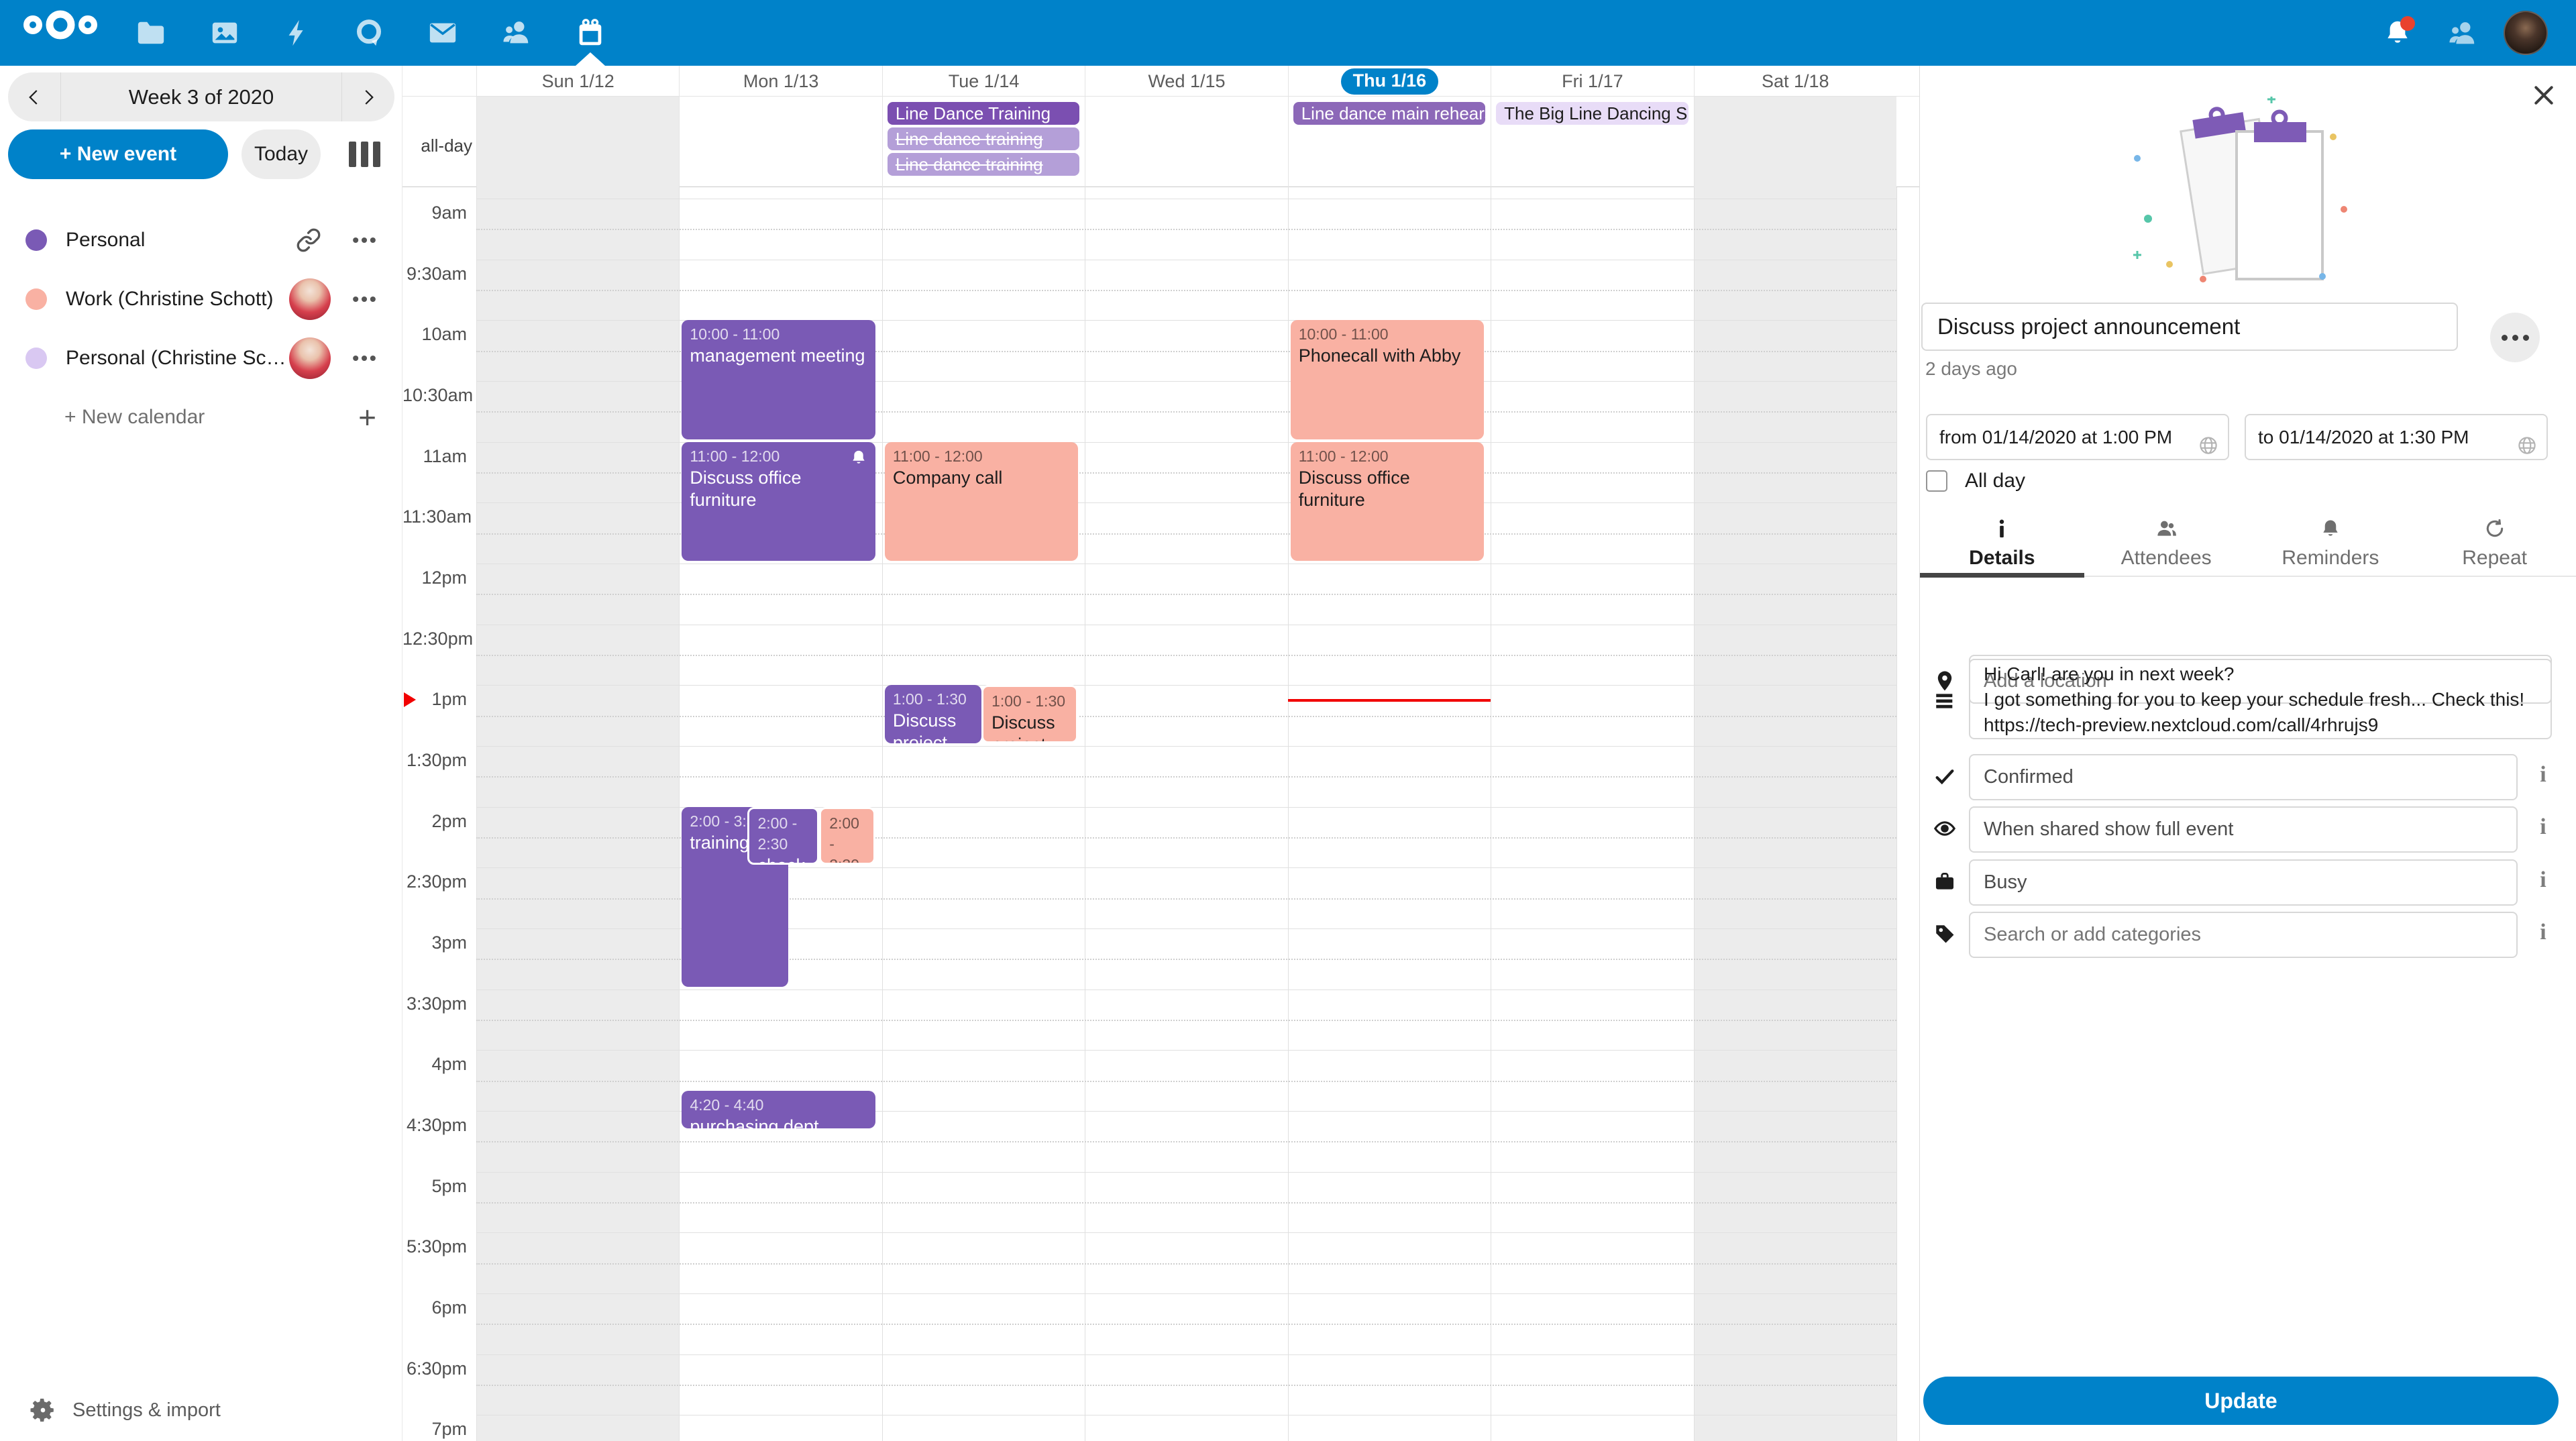  What do you see at coordinates (118, 154) in the screenshot?
I see `new-event-button: + New event` at bounding box center [118, 154].